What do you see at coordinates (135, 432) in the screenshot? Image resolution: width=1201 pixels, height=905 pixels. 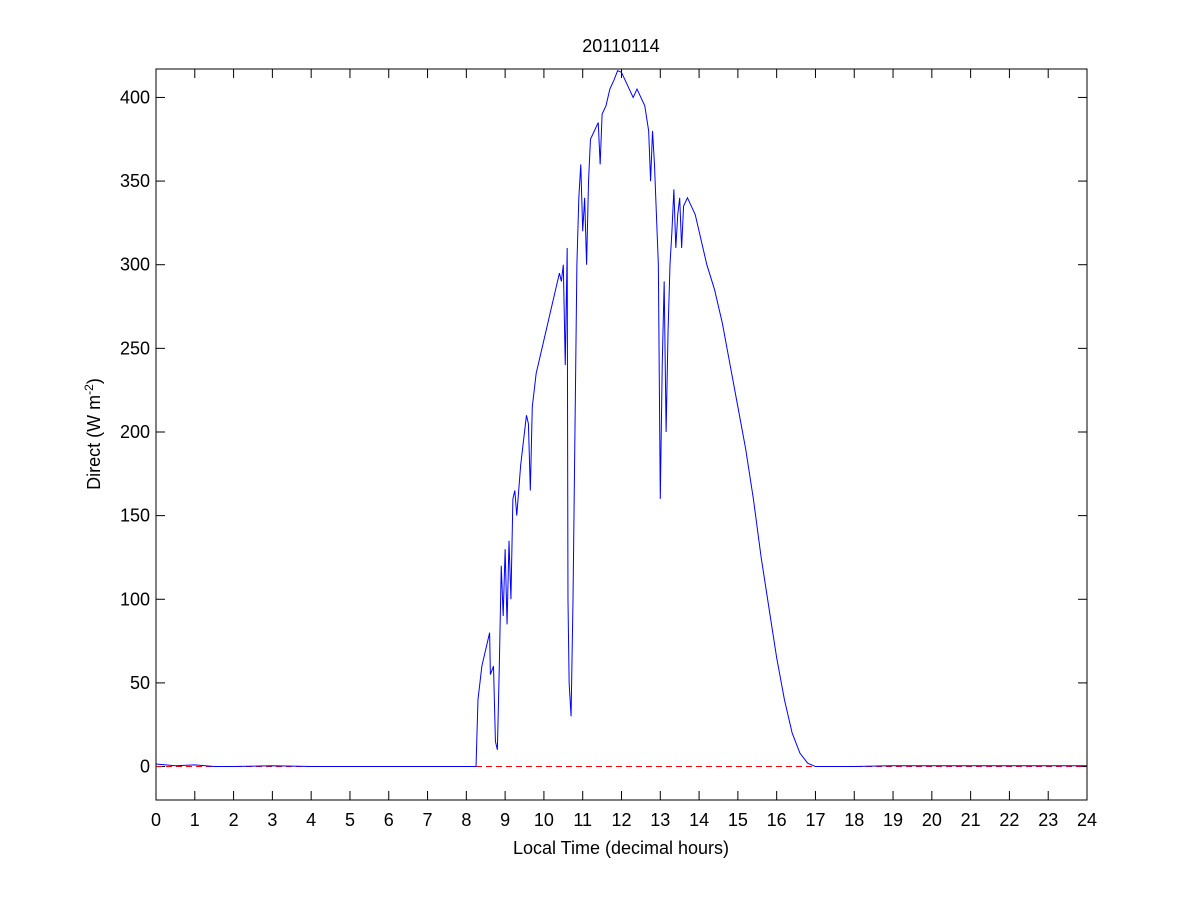 I see `y-tick-label: 200` at bounding box center [135, 432].